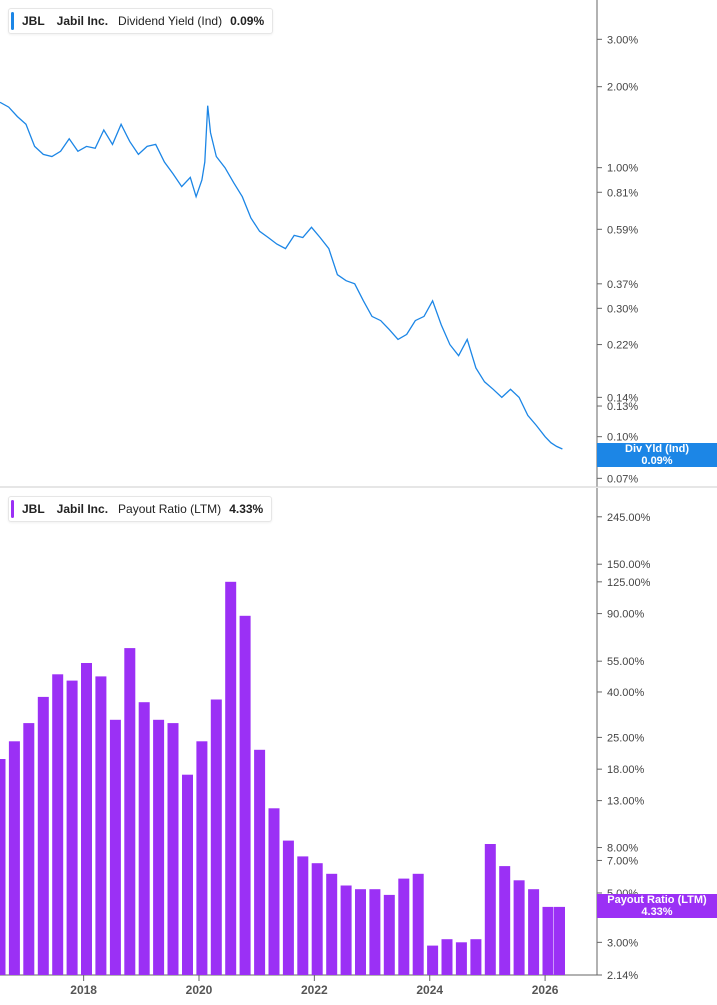 The image size is (717, 1005). Describe the element at coordinates (626, 662) in the screenshot. I see `payout-tick-label: 55.00%` at that location.